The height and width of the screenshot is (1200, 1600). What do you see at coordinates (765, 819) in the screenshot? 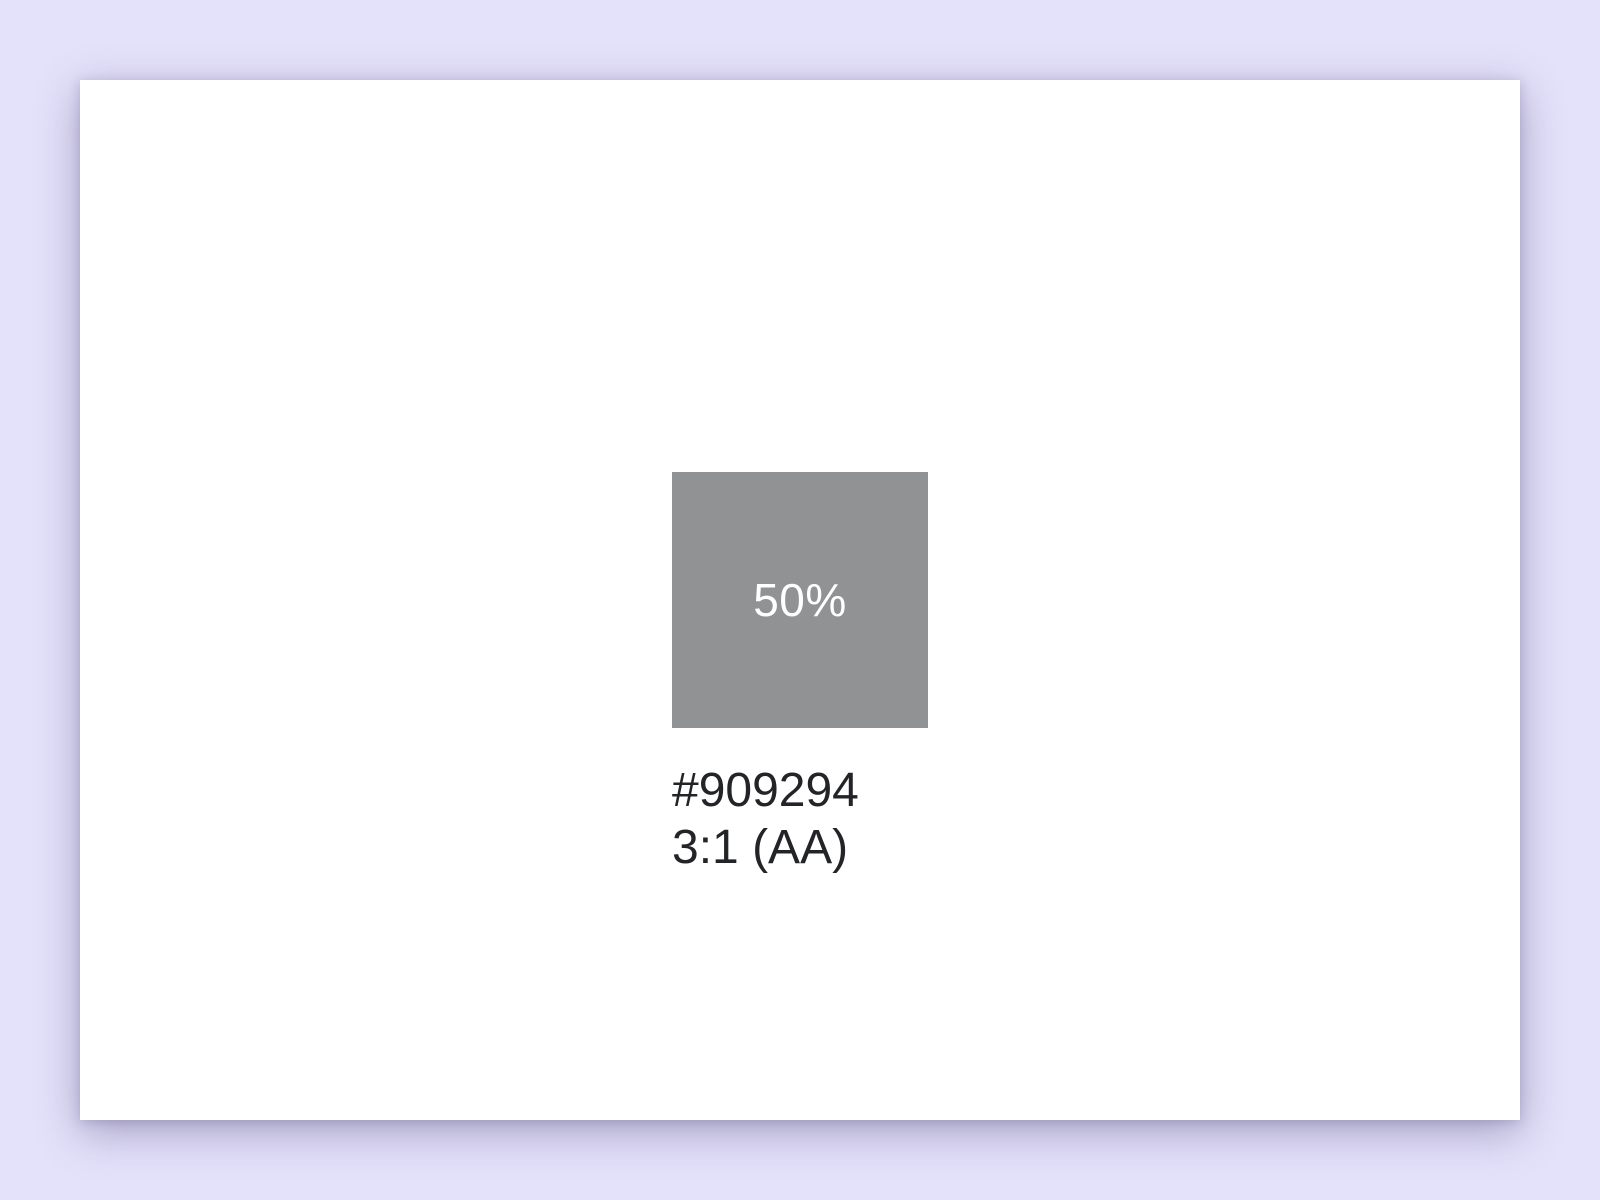
I see `swatch-caption: #909294 3:1 (AA)` at bounding box center [765, 819].